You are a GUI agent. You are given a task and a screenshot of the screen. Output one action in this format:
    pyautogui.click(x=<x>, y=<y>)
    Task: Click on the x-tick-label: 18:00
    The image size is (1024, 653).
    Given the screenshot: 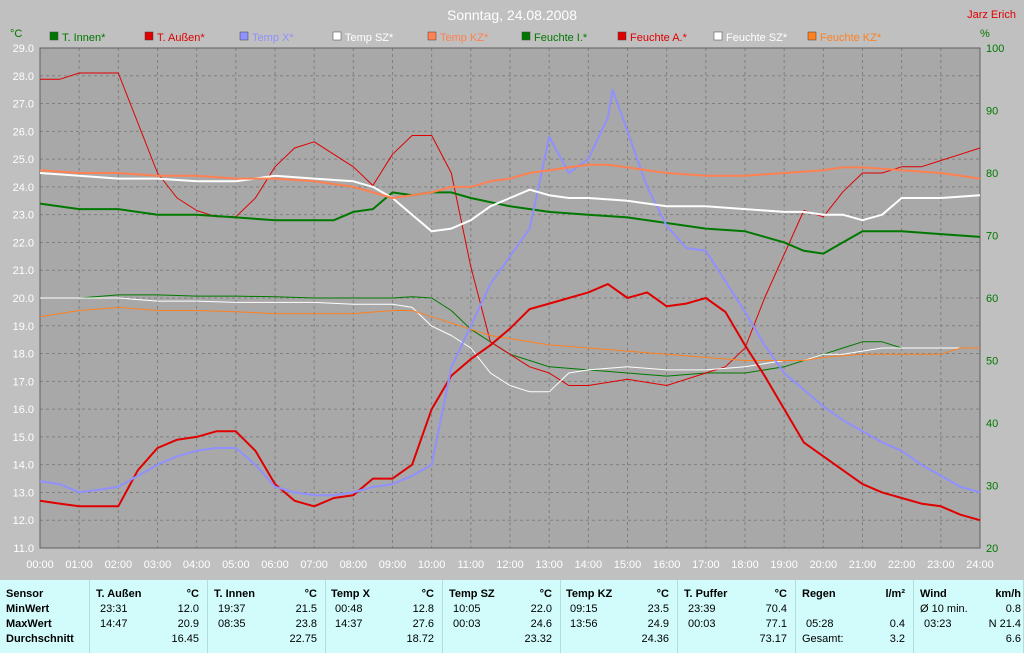 What is the action you would take?
    pyautogui.click(x=745, y=565)
    